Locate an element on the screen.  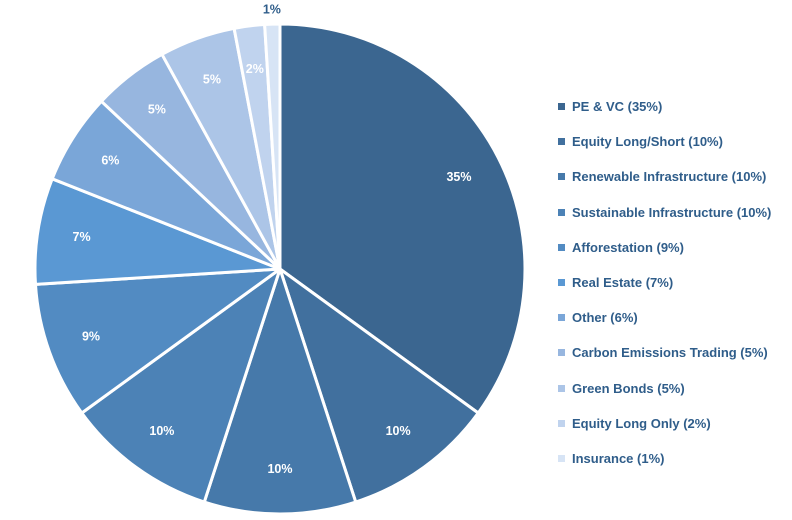
legend-label: Equity Long Only (2%) is located at coordinates (641, 423).